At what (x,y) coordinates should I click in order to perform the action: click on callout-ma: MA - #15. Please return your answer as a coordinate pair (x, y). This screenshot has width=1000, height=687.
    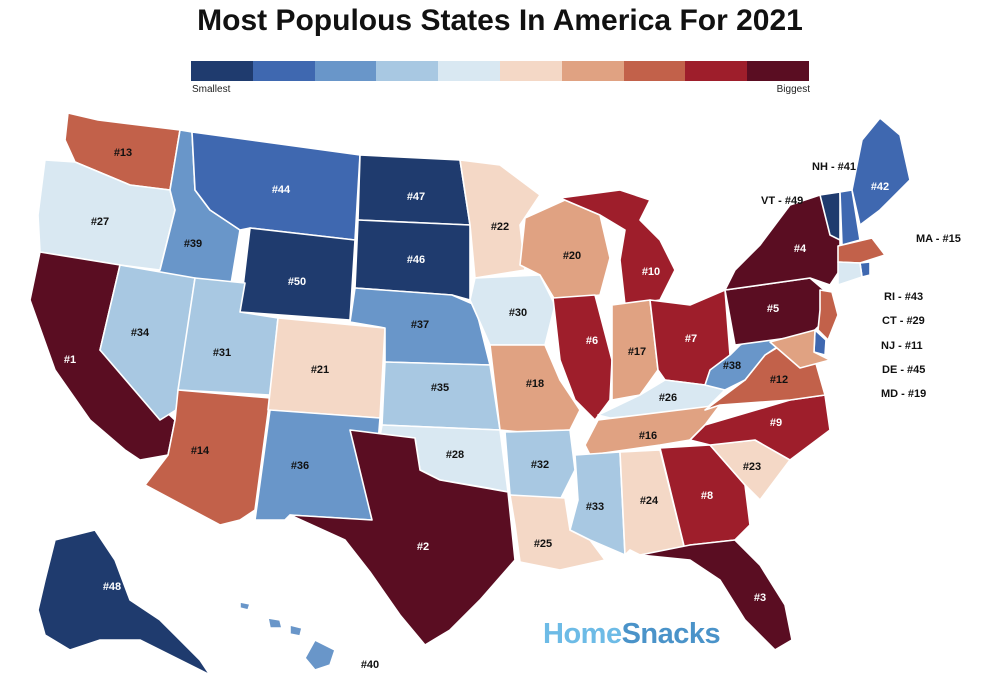
    Looking at the image, I should click on (938, 239).